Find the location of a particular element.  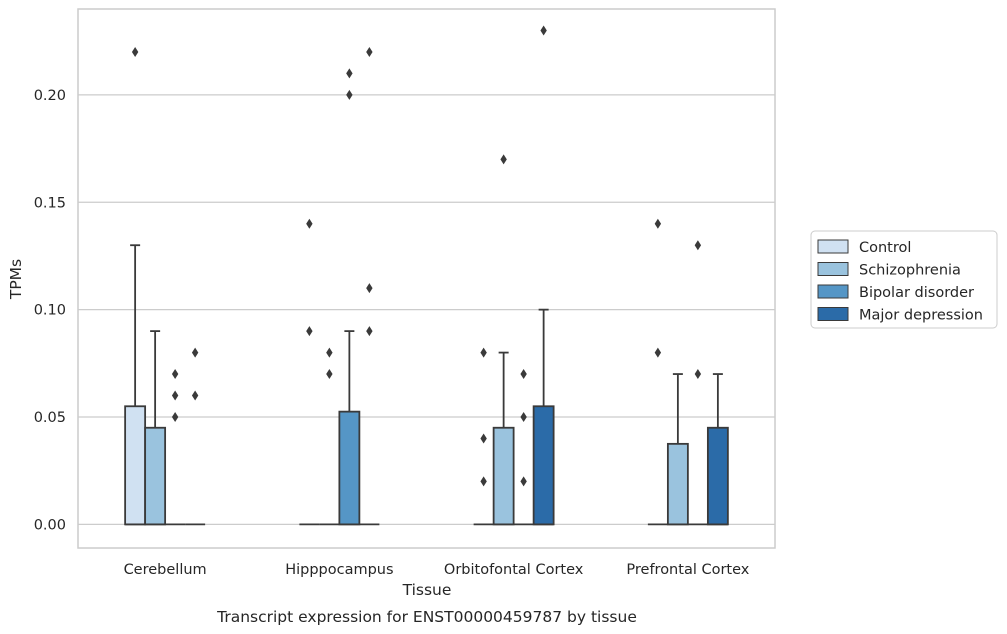

legend-label: Bipolar disorder is located at coordinates (916, 293).